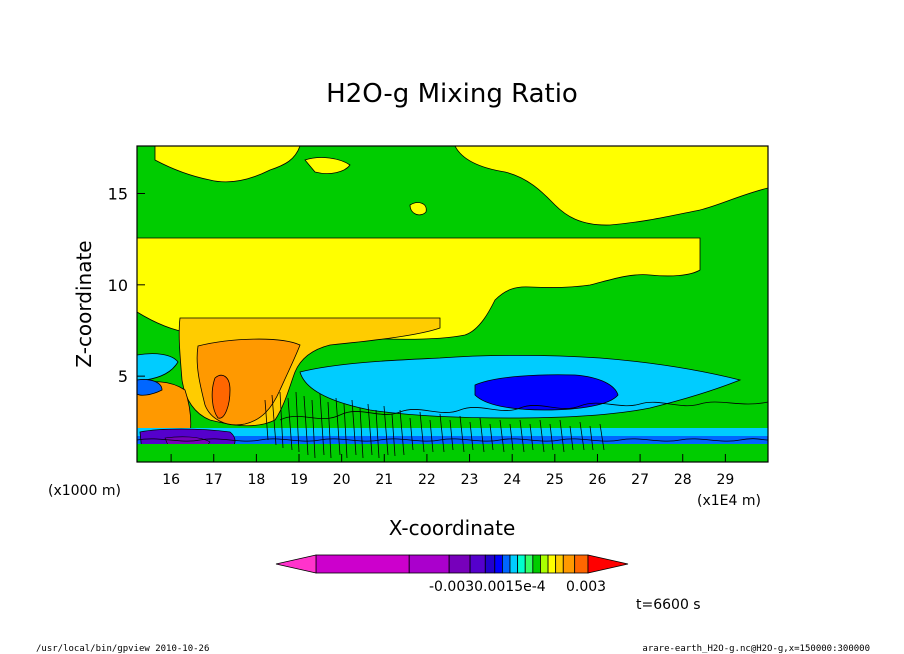  What do you see at coordinates (640, 480) in the screenshot?
I see `x-tick-label: 27` at bounding box center [640, 480].